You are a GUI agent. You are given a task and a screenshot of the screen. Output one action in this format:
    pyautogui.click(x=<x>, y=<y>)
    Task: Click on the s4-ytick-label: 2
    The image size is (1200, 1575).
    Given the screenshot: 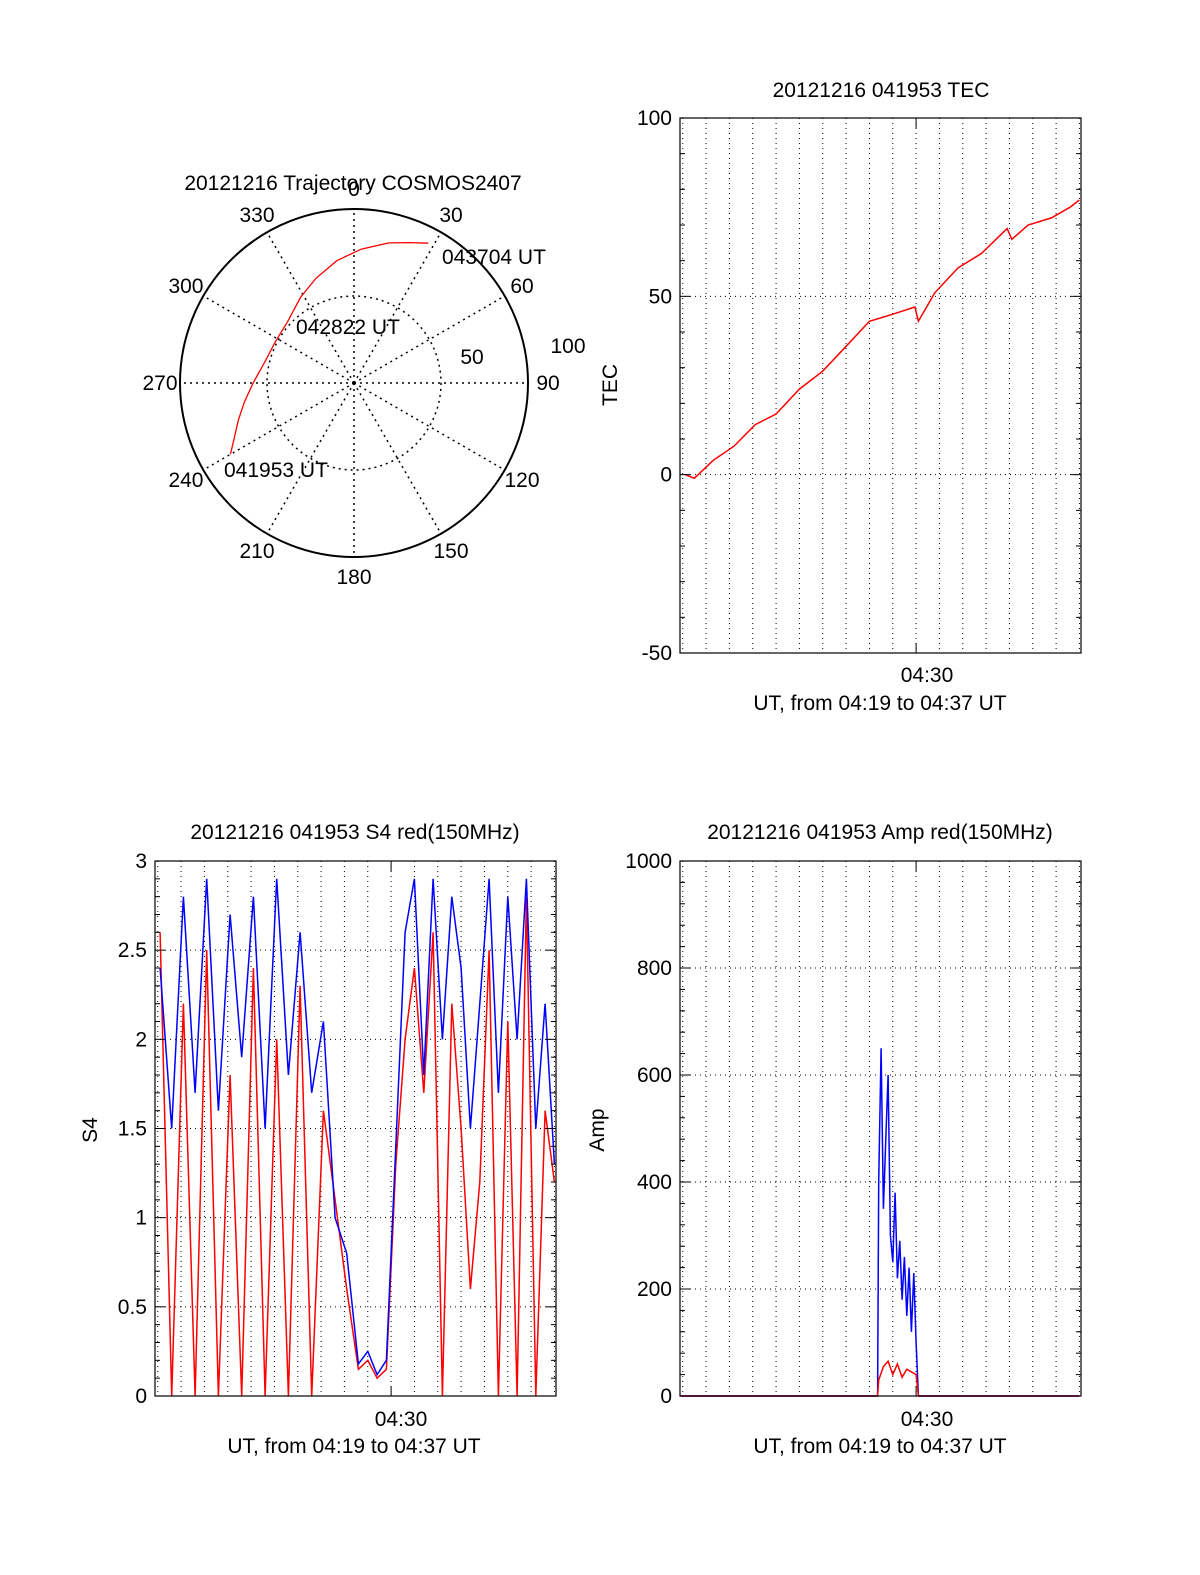 What is the action you would take?
    pyautogui.click(x=141, y=1039)
    